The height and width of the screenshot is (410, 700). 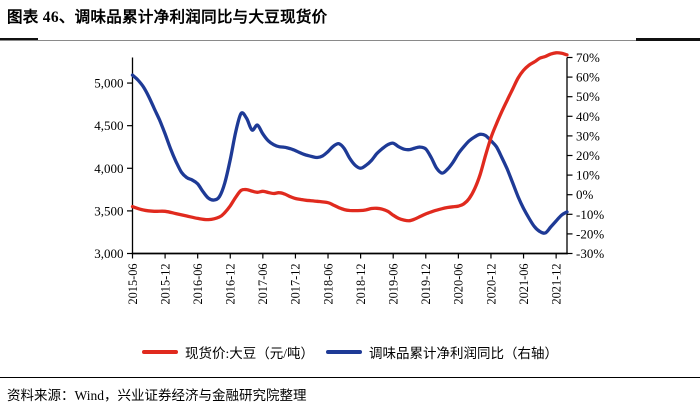 I want to click on right-axis-tick-label: 40%, so click(x=588, y=116).